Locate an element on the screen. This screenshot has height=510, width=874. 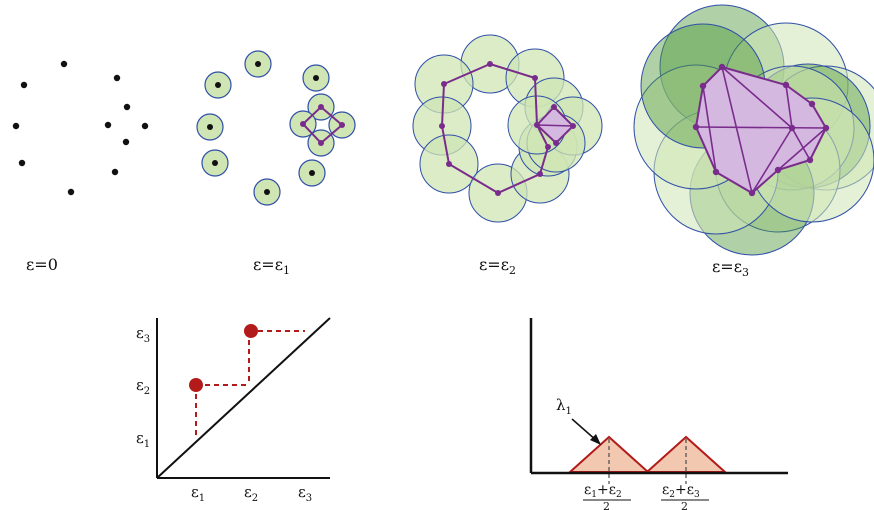
pd-y-tick-label: ε3 is located at coordinates (143, 334).